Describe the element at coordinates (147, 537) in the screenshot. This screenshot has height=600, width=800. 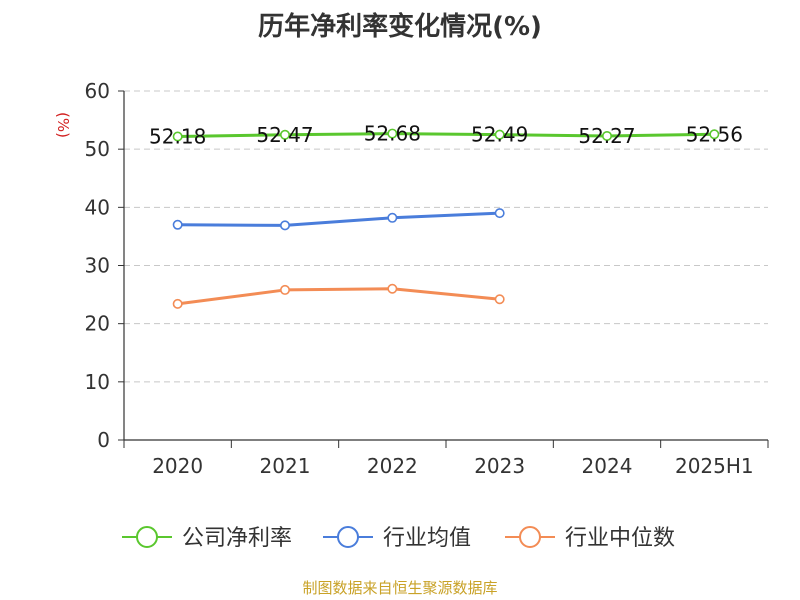
I see `legend-marker-company-net-margin` at that location.